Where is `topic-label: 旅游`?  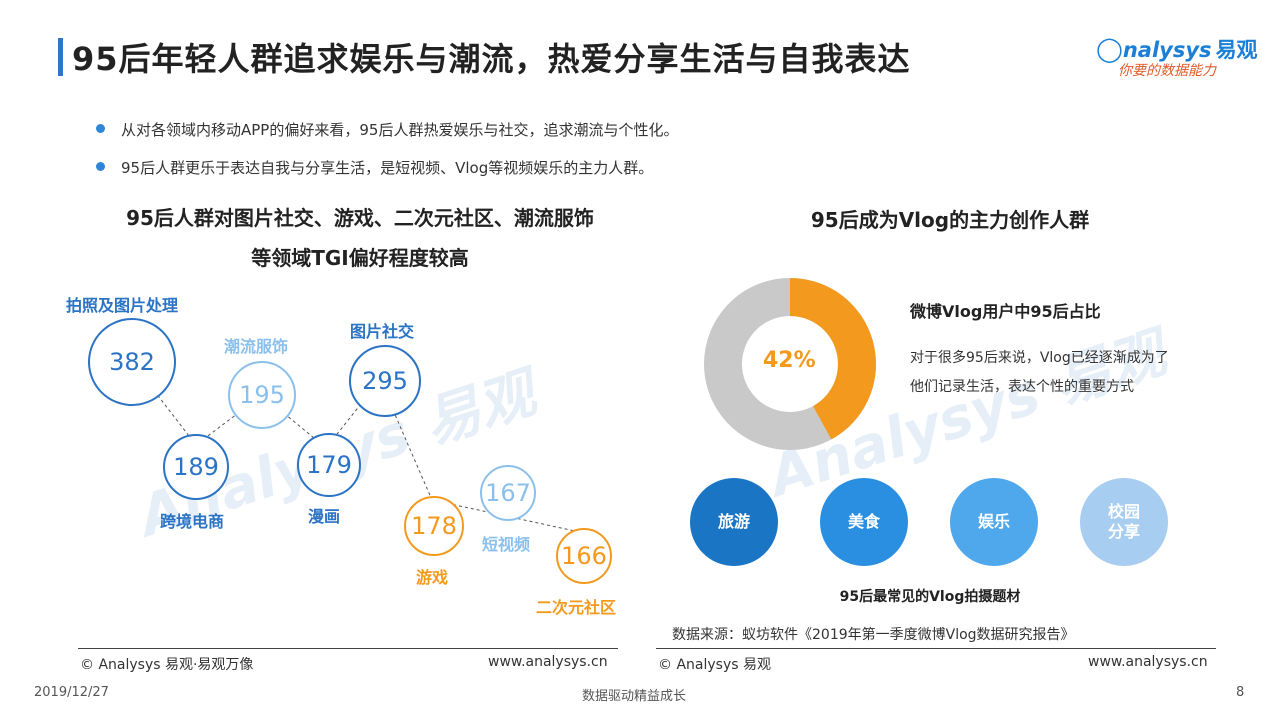 topic-label: 旅游 is located at coordinates (733, 521).